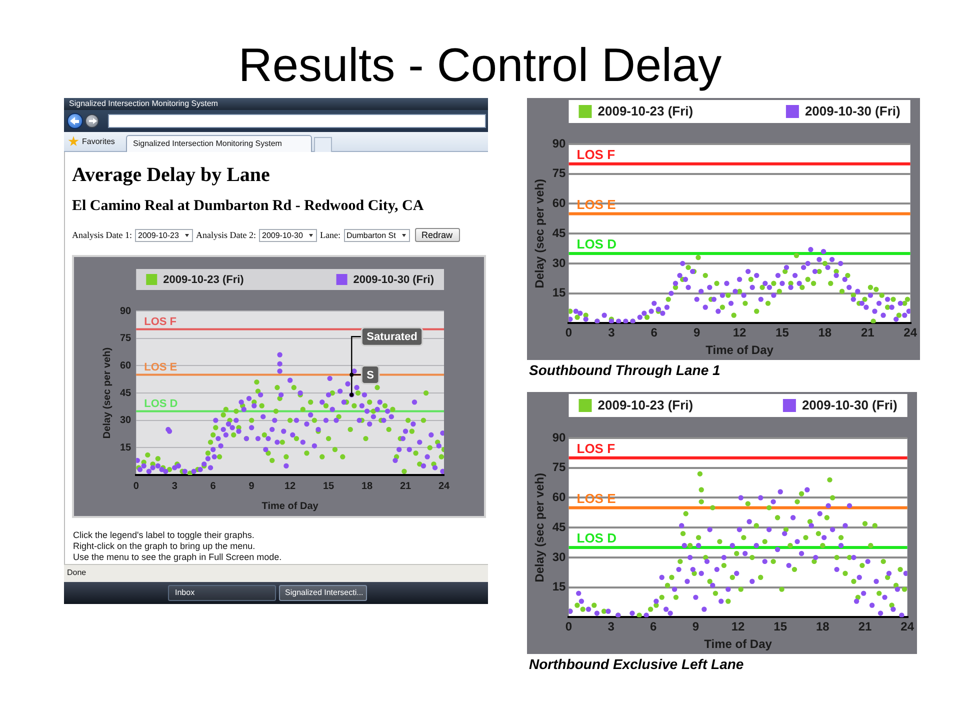  Describe the element at coordinates (480, 64) in the screenshot. I see `text: Results - Control Delay` at that location.